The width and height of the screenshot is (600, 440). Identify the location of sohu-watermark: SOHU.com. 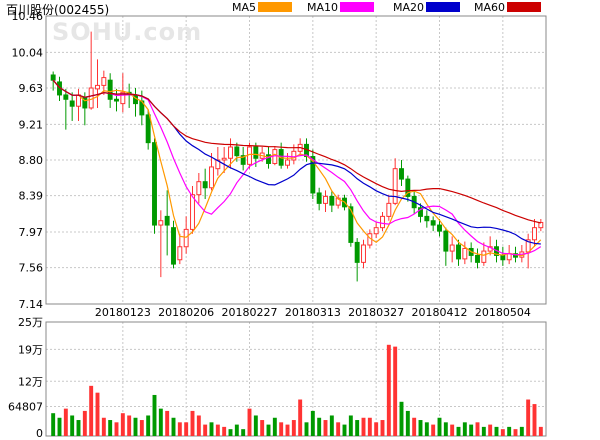
(127, 32).